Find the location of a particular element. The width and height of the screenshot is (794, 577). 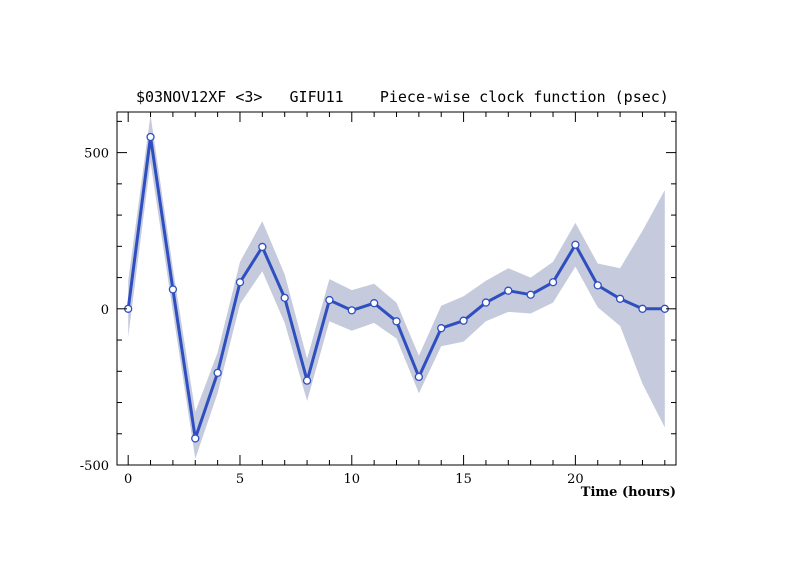

x-axis-label: Time (hours) is located at coordinates (628, 492).